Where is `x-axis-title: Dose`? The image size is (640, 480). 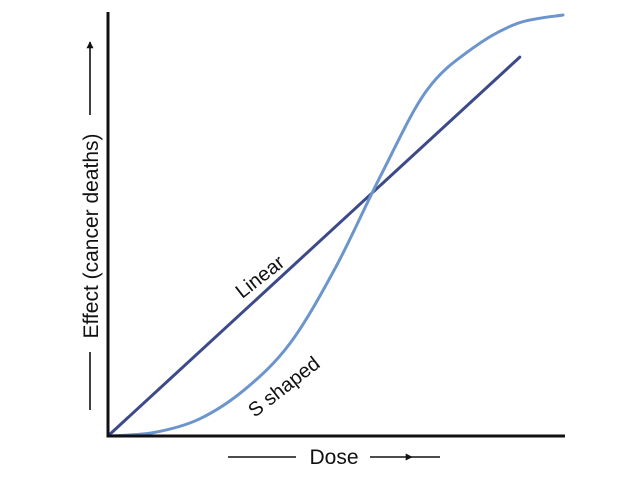
x-axis-title: Dose is located at coordinates (333, 457).